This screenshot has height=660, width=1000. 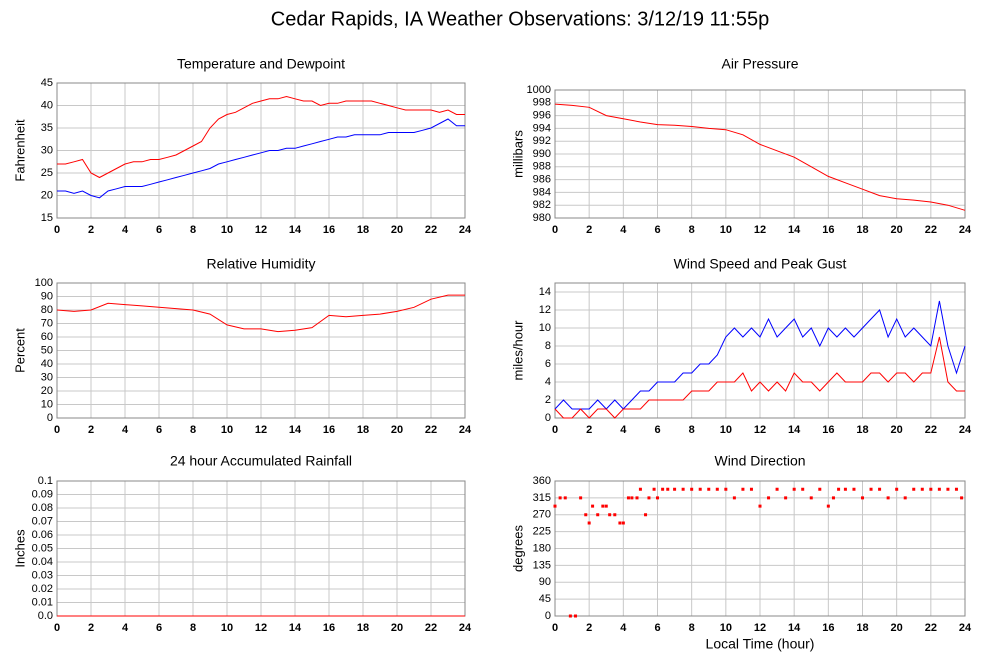 I want to click on y-tick-label: 40, so click(x=47, y=364).